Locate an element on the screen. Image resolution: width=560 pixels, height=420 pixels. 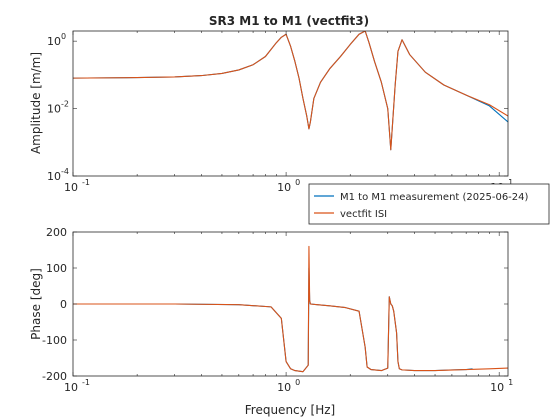
phase-x-tick-exponent: -1 is located at coordinates (86, 382).